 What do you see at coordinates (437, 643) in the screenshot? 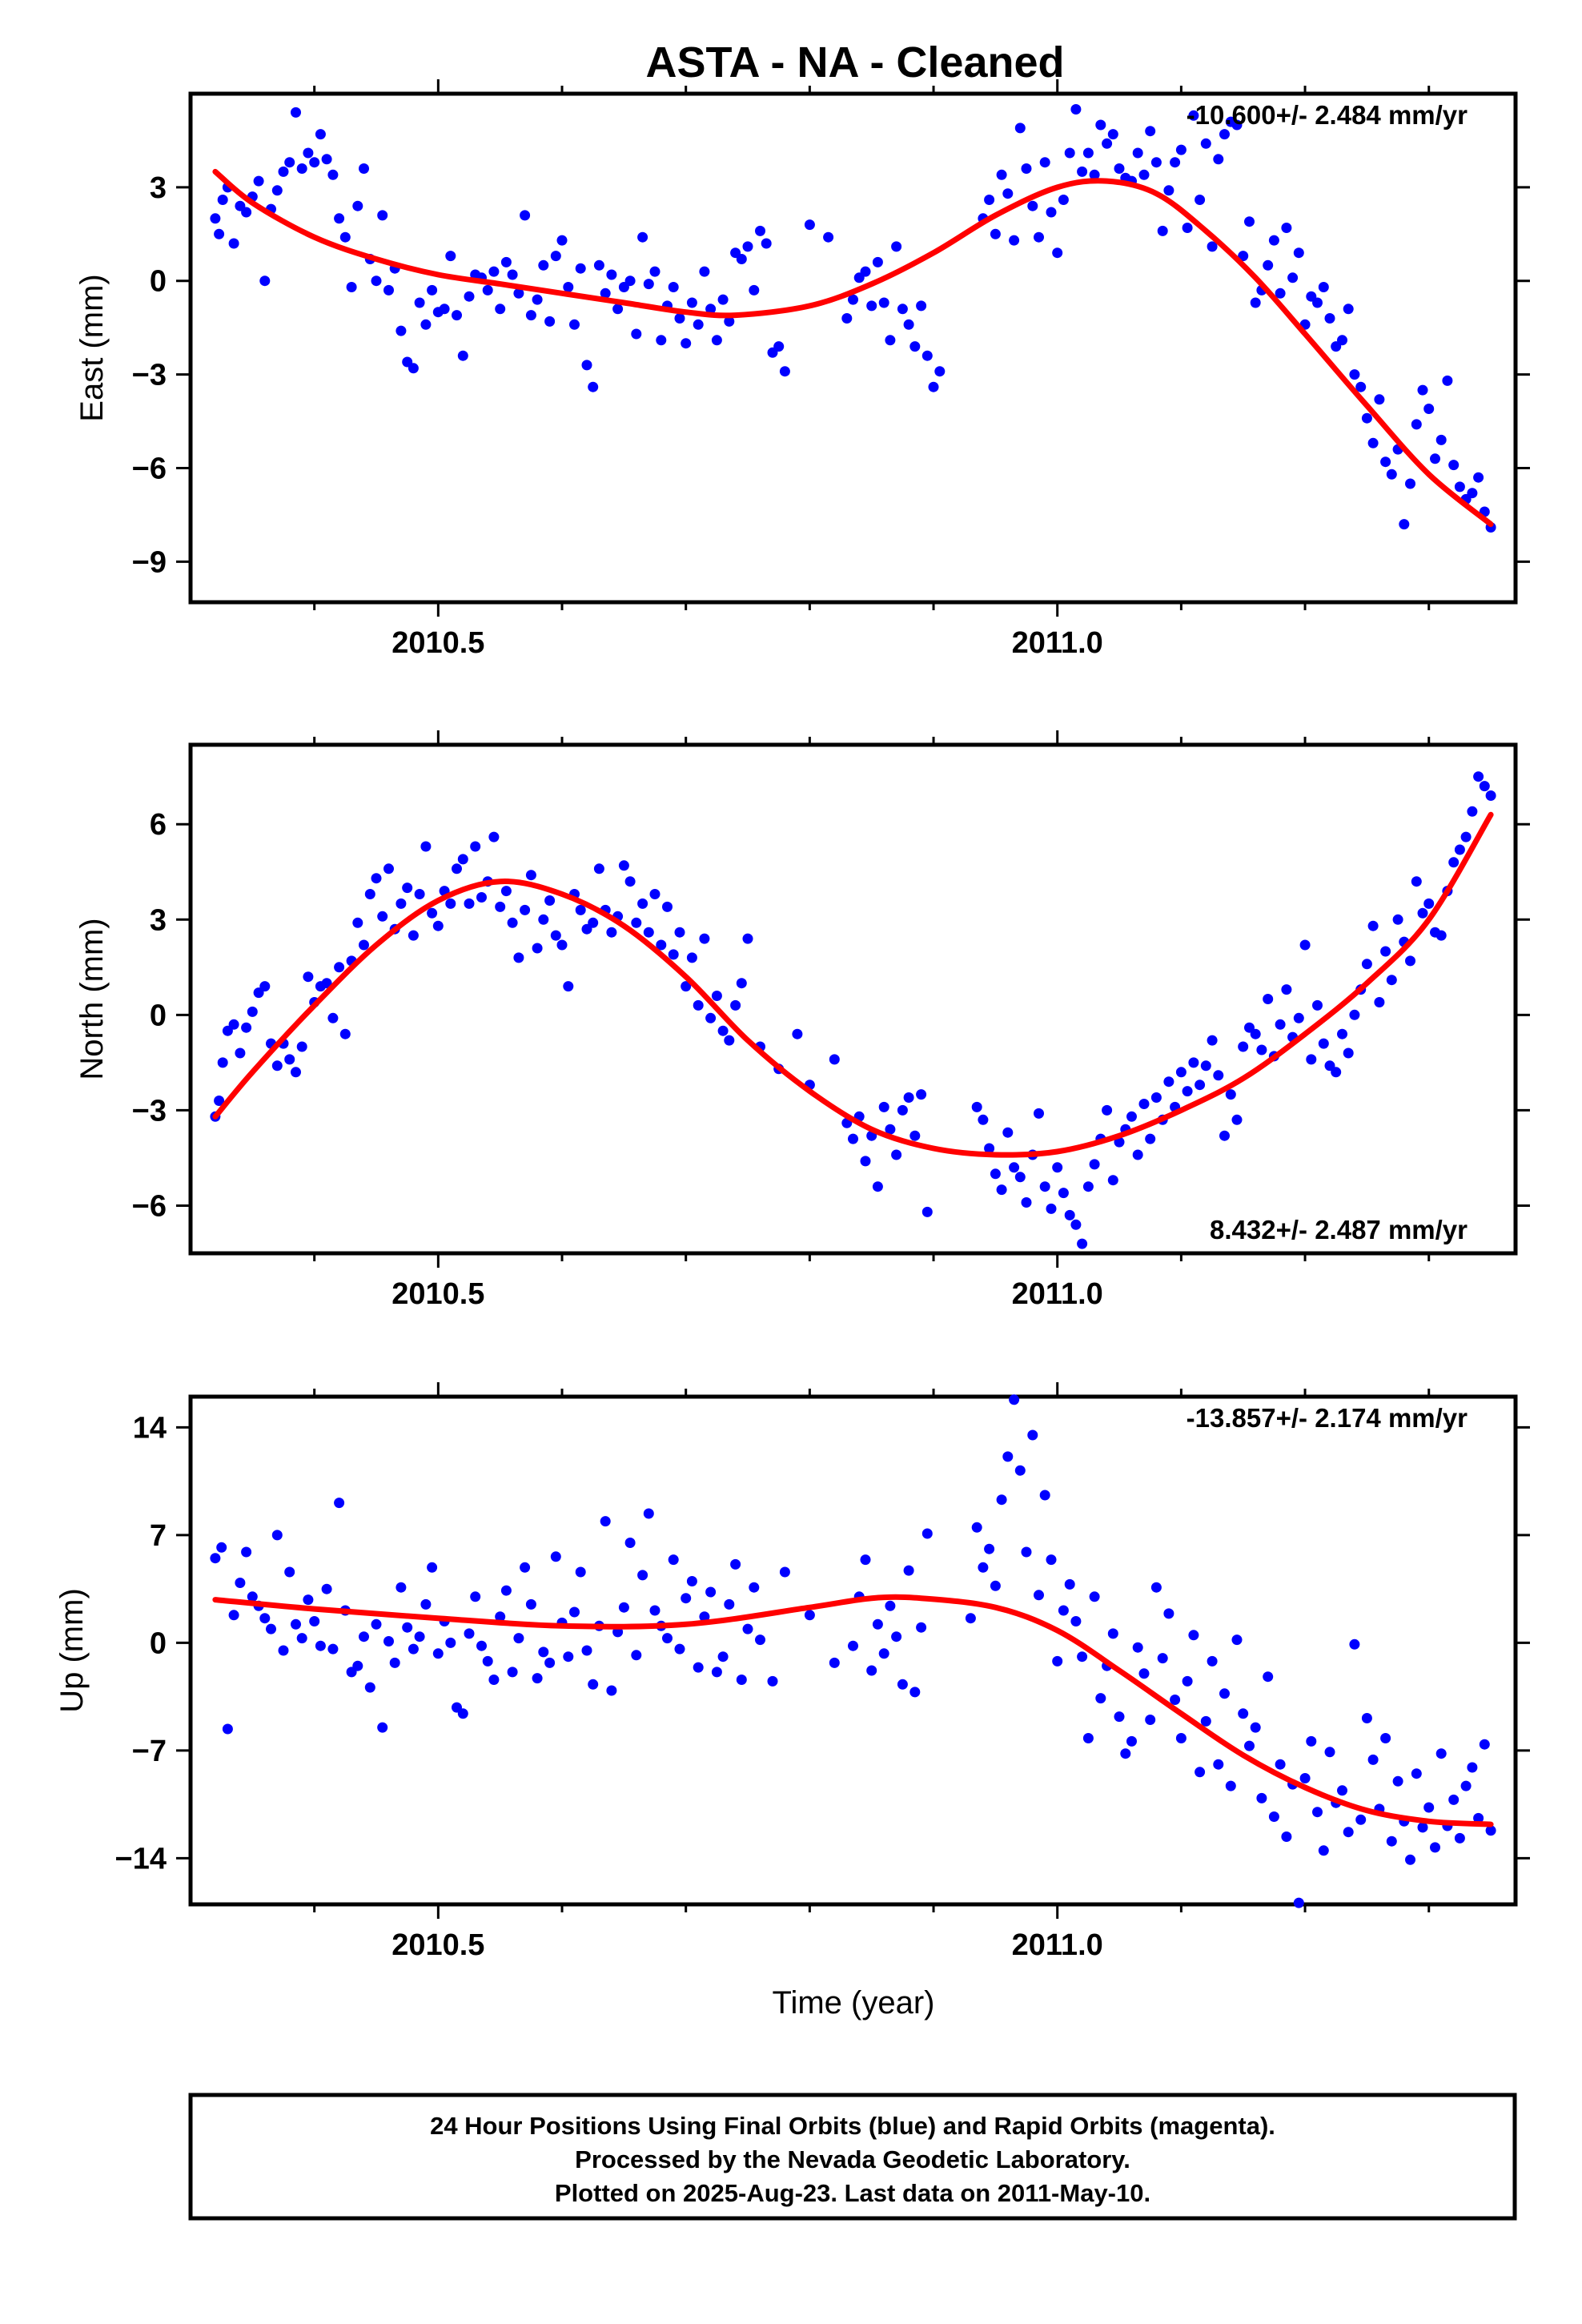
I see `east-x-tick-label-0: 2010.5` at bounding box center [437, 643].